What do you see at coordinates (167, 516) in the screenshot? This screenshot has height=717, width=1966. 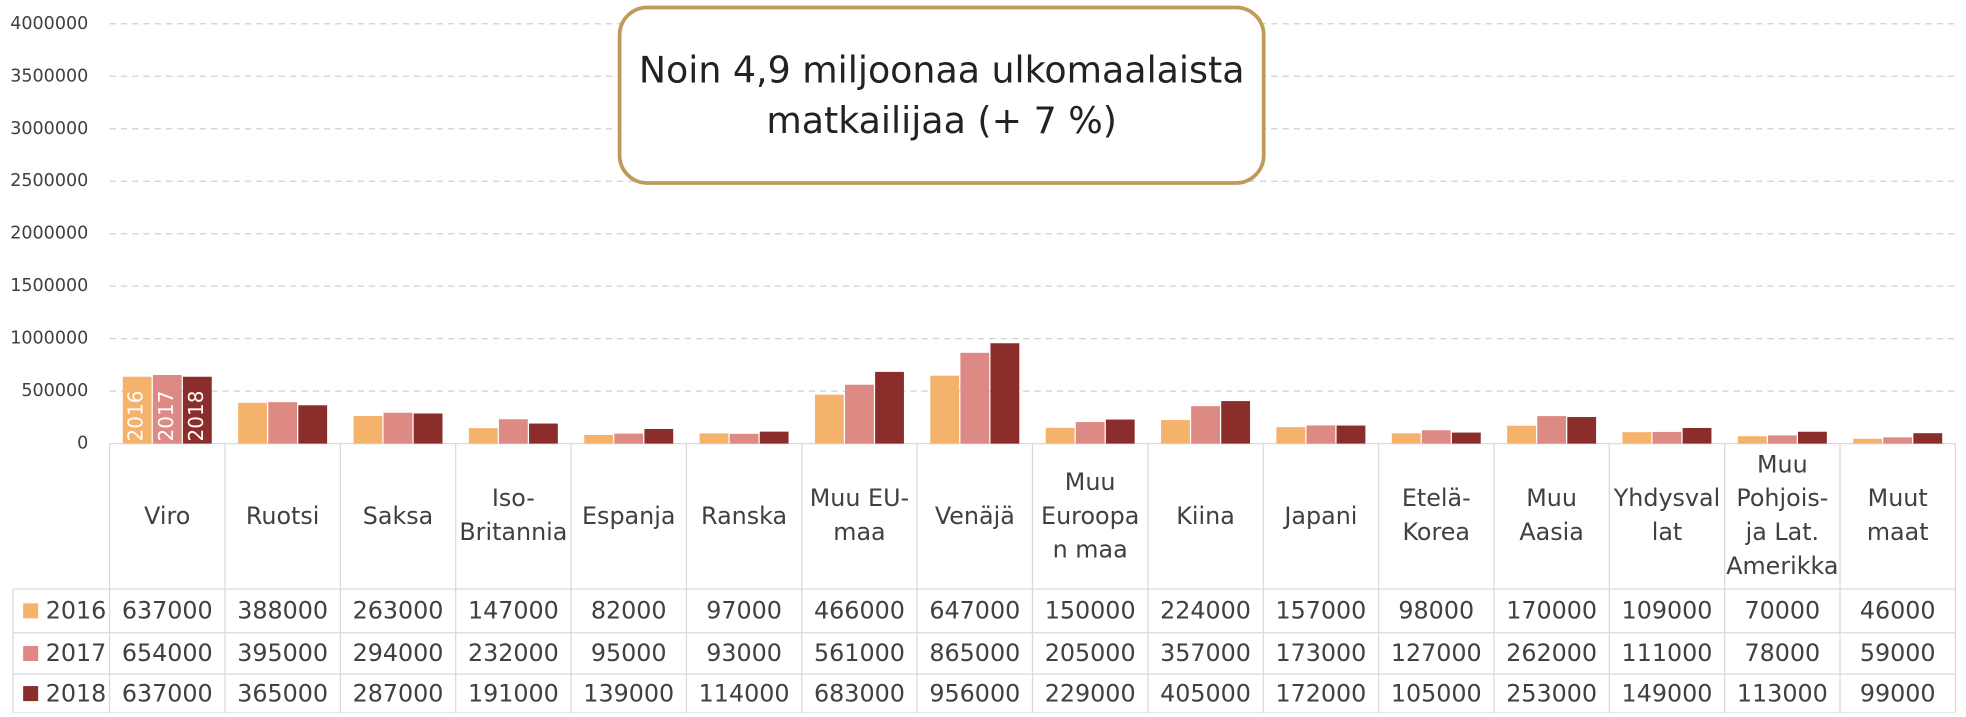 I see `x-label-wrap: Viro` at bounding box center [167, 516].